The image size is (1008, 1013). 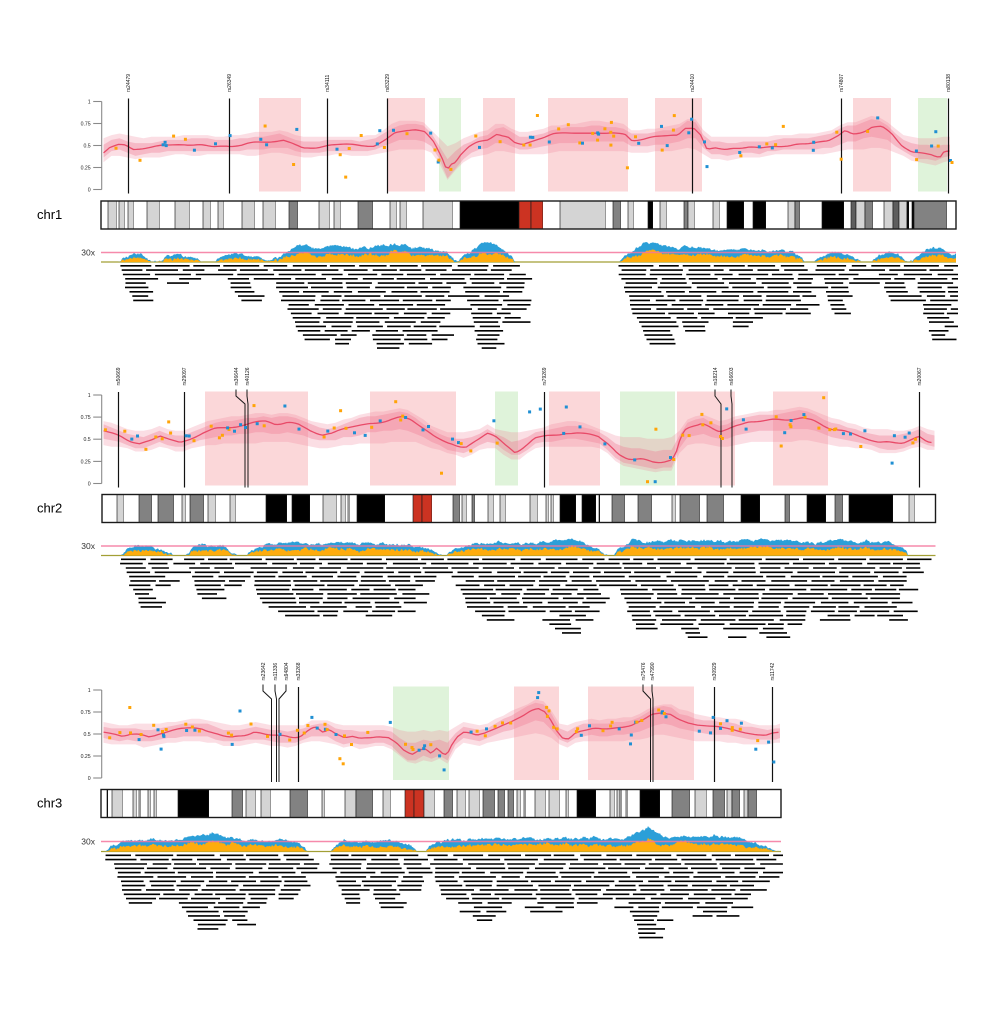 I want to click on svg-text: rs83229, so click(x=388, y=83).